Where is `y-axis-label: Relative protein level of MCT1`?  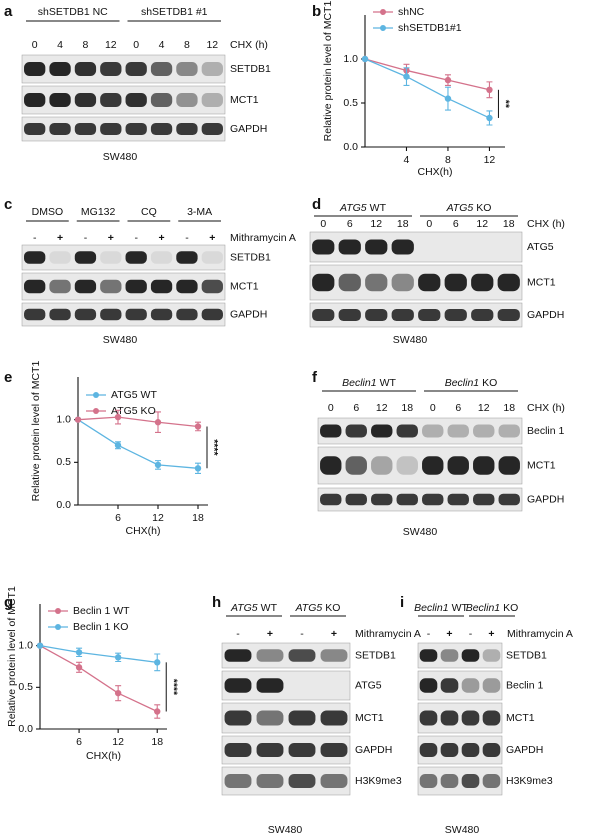
y-axis-label: Relative protein level of MCT1 is located at coordinates (12, 656).